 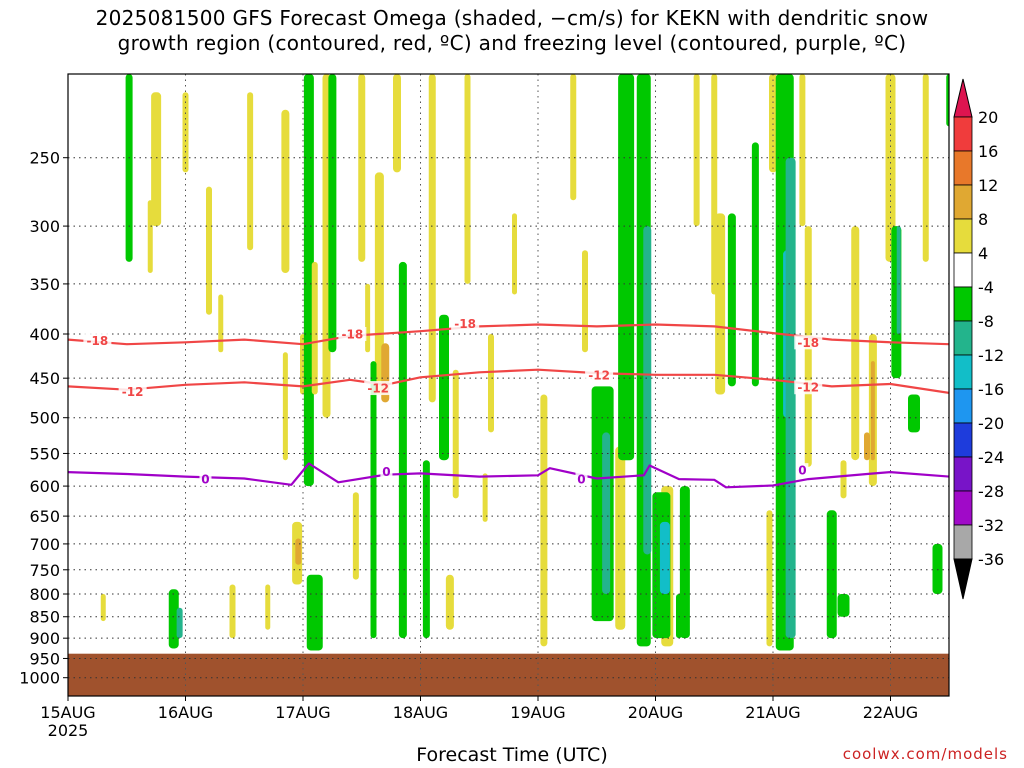 What do you see at coordinates (44, 334) in the screenshot?
I see `y-tick-label: 400` at bounding box center [44, 334].